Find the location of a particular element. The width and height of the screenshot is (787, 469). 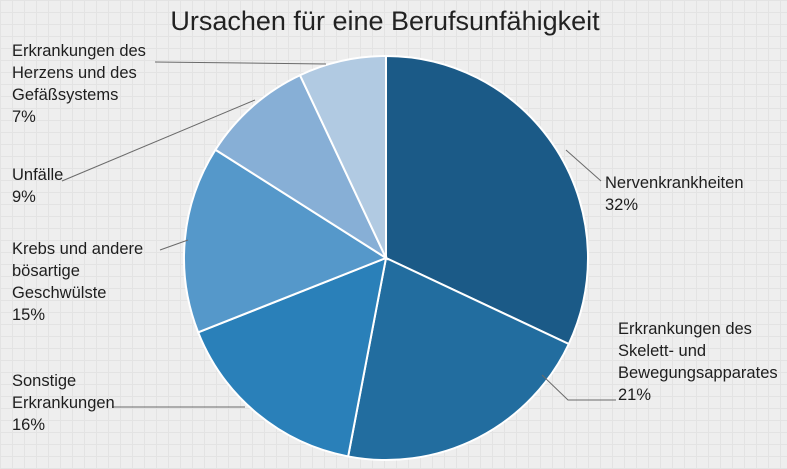

slice-label-line: bösartige is located at coordinates (46, 271).